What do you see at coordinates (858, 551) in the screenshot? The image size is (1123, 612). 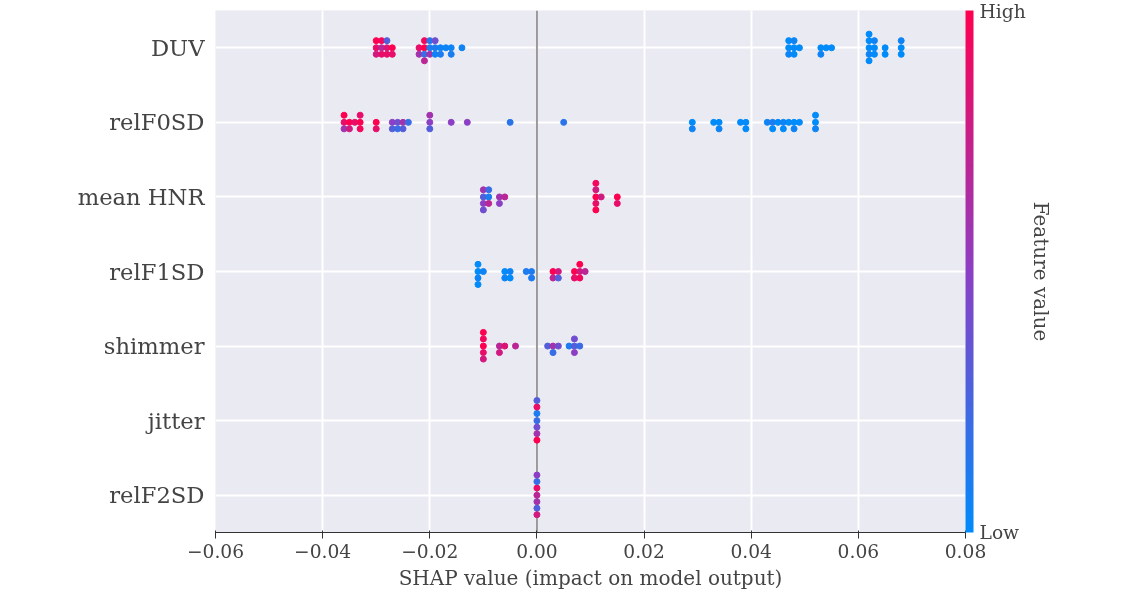 I see `x-tick-label: 0.06` at bounding box center [858, 551].